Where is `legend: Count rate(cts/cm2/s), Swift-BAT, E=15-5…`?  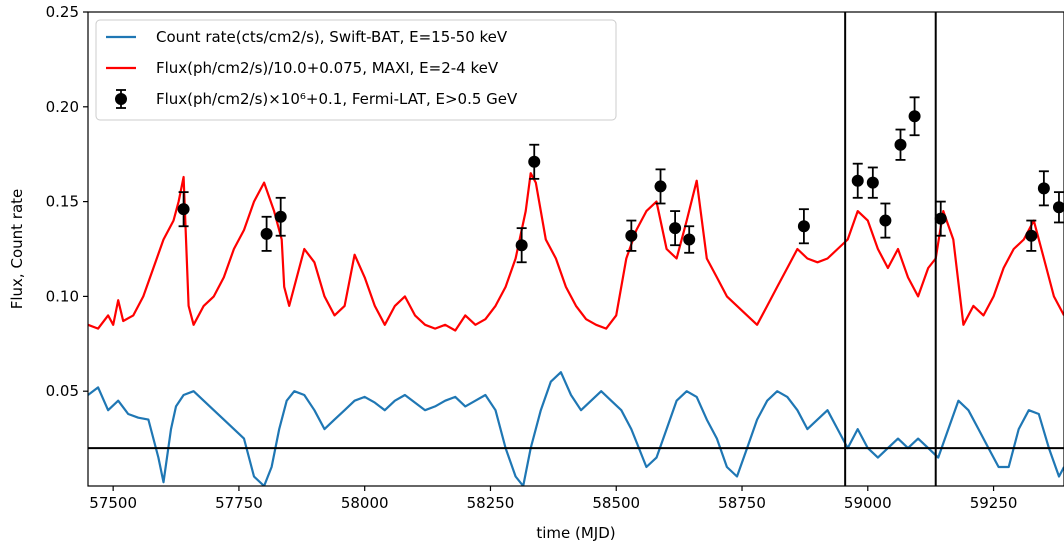 legend: Count rate(cts/cm2/s), Swift-BAT, E=15-5… is located at coordinates (356, 70).